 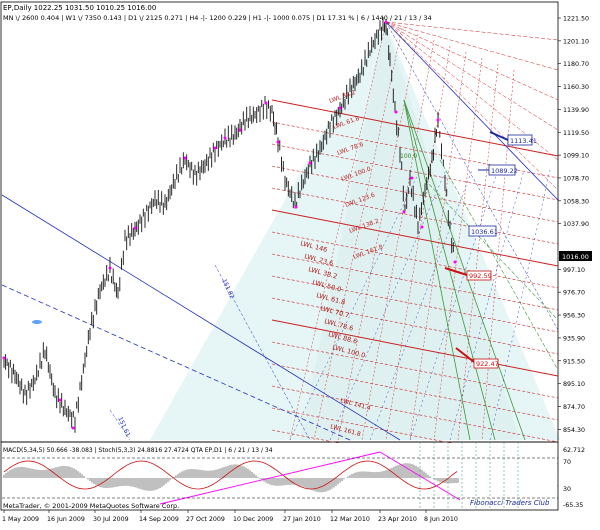 What do you see at coordinates (79, 8) in the screenshot?
I see `symbol-header: EP,Daily 1022.25 1031.50 1010.25 1016.00` at bounding box center [79, 8].